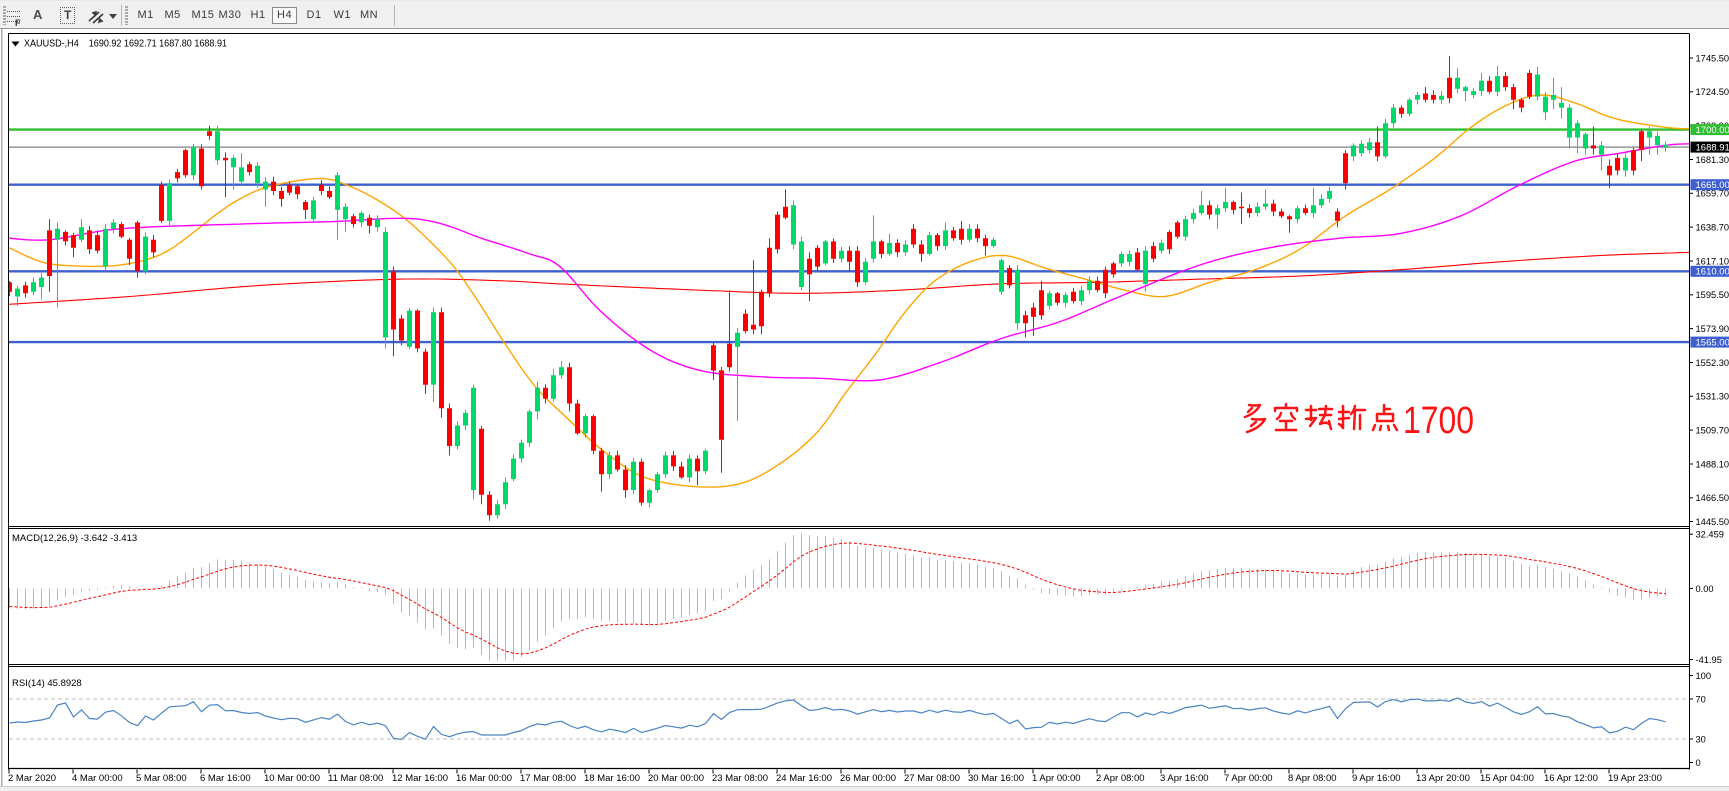 This screenshot has width=1729, height=791. What do you see at coordinates (1712, 464) in the screenshot?
I see `svg-text: 1488.10` at bounding box center [1712, 464].